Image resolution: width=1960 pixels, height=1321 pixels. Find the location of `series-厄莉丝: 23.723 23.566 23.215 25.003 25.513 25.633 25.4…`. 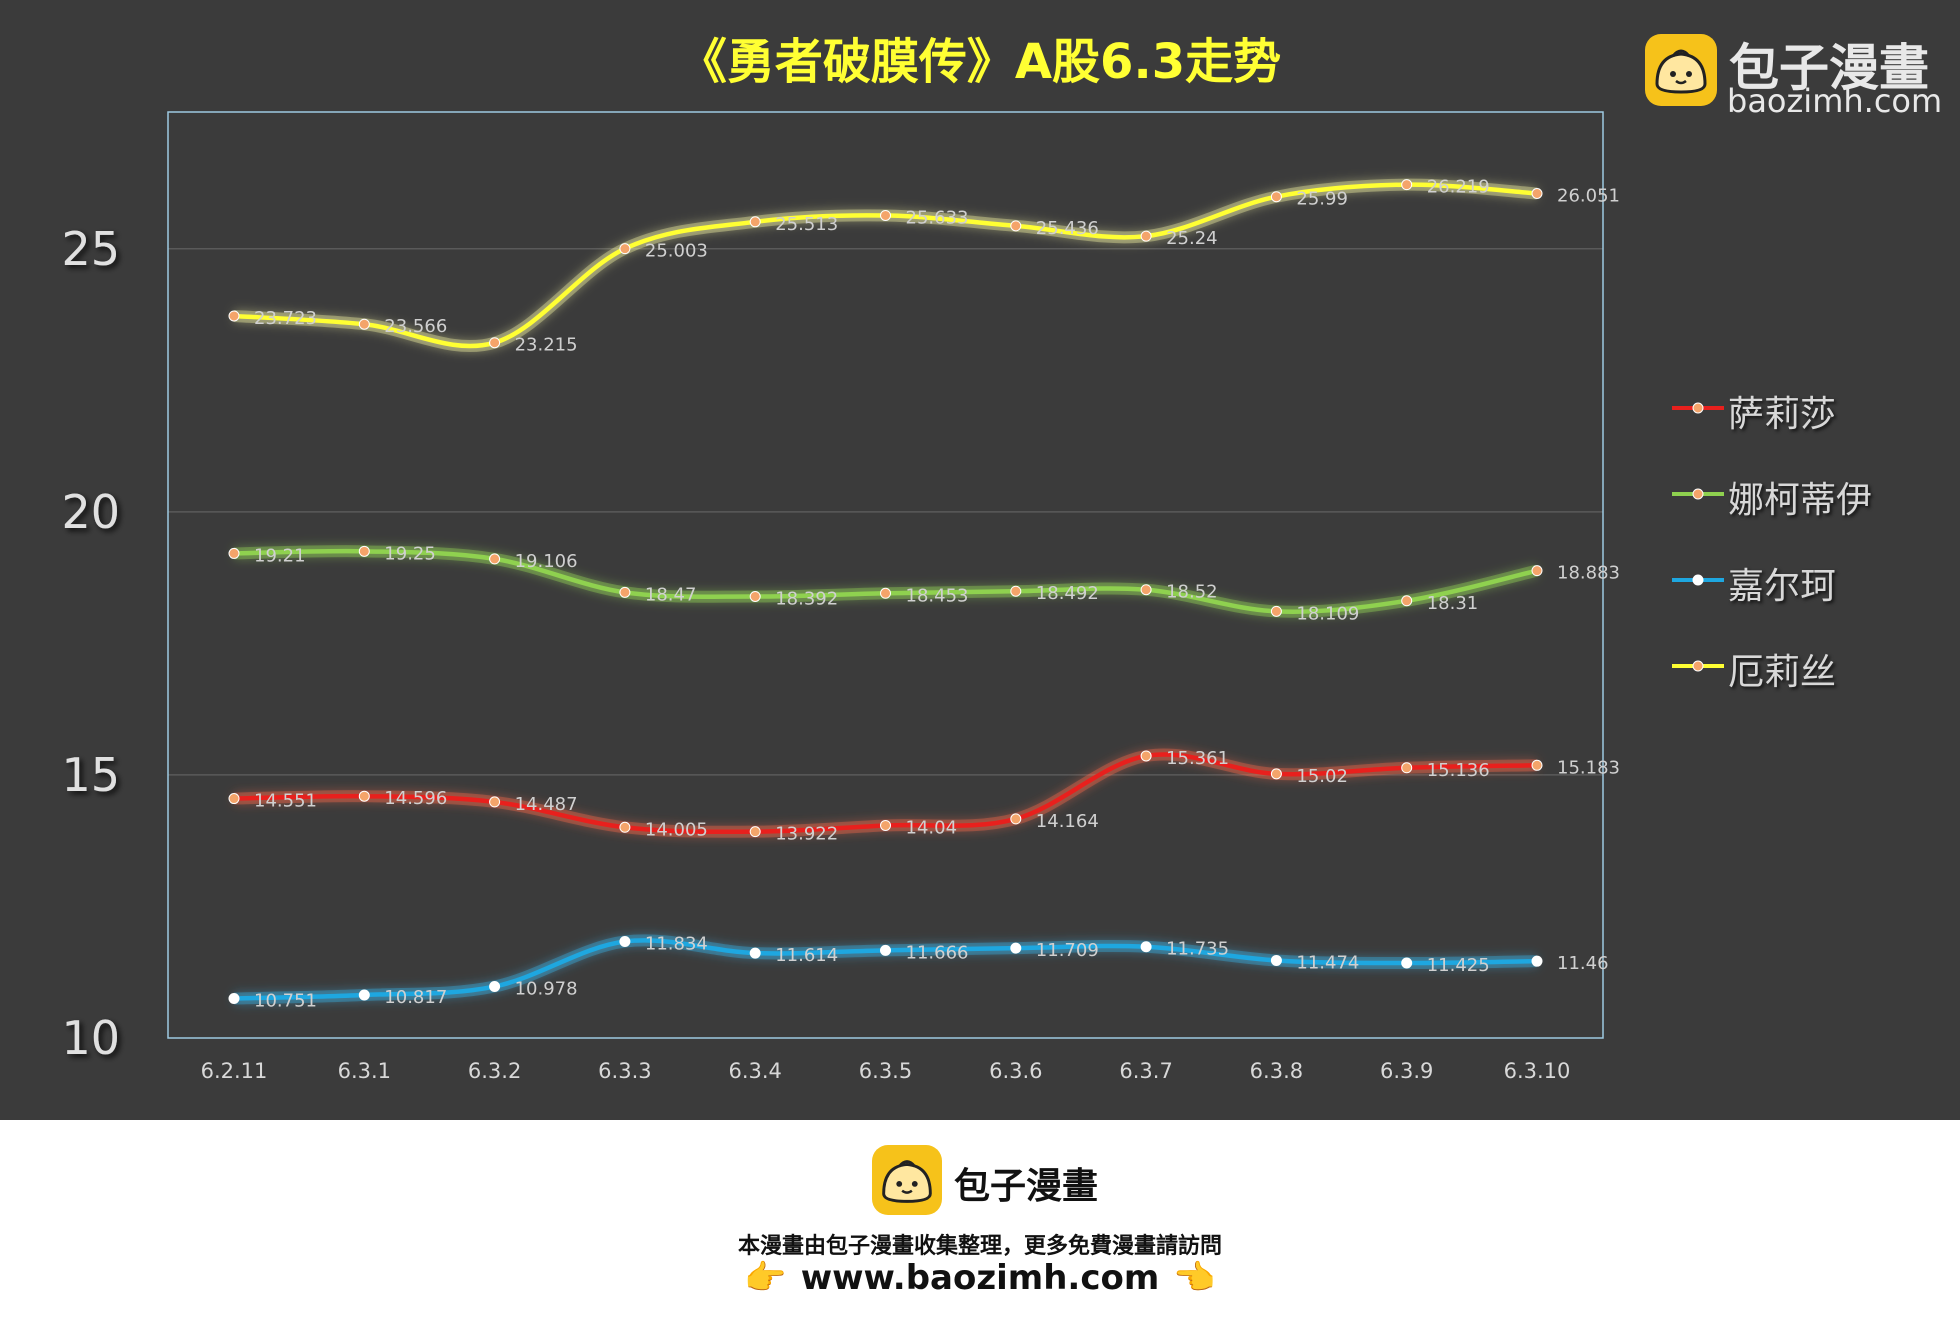

series-厄莉丝: 23.723 23.566 23.215 25.003 25.513 25.633 25.4… is located at coordinates (924, 266).